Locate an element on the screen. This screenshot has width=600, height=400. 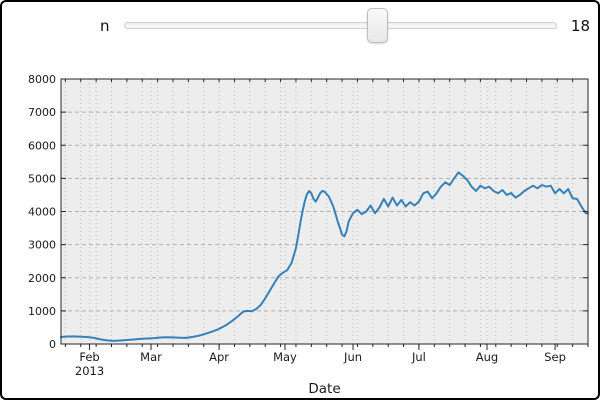
x-tick-label: Feb is located at coordinates (89, 357).